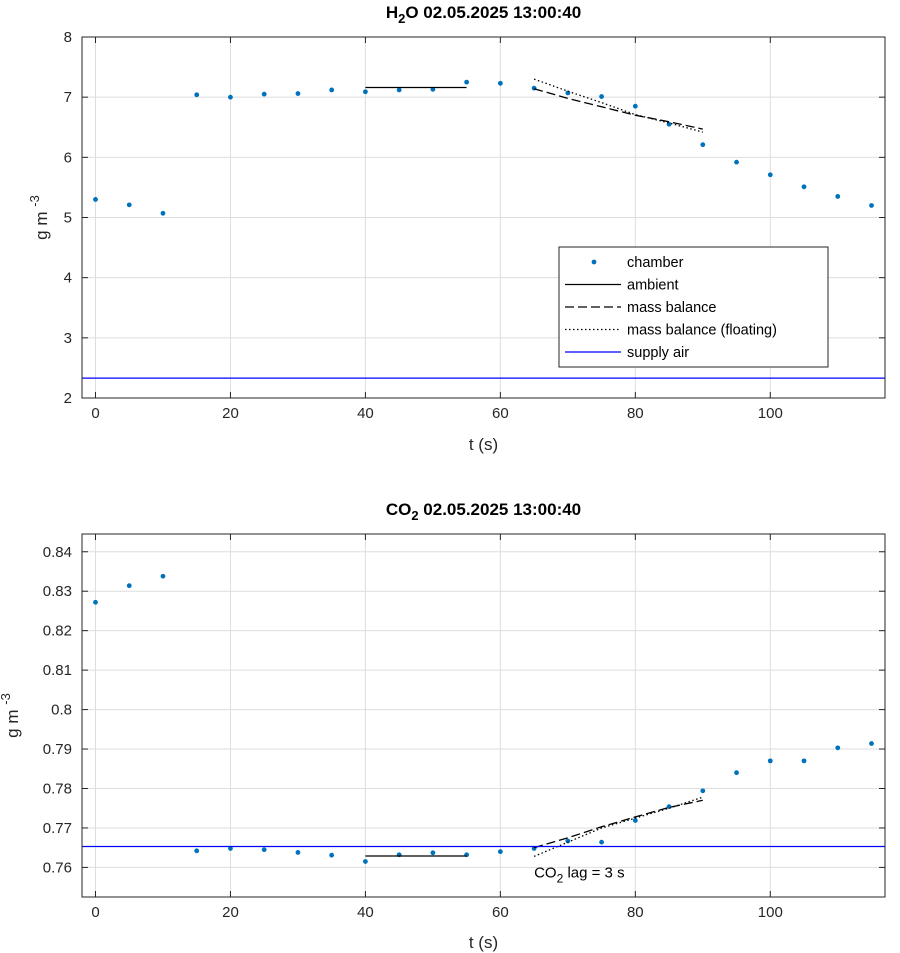 This screenshot has width=900, height=953. I want to click on legend-label-mass-balance: mass balance, so click(671, 308).